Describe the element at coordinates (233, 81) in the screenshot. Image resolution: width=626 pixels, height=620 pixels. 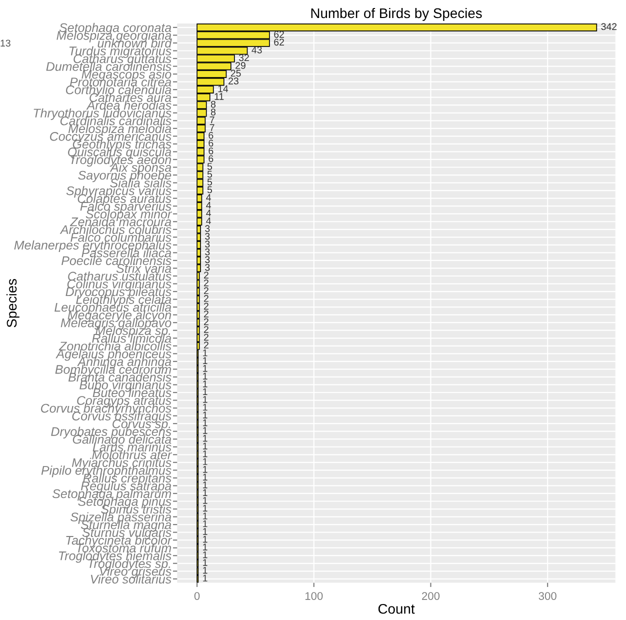
I see `data-label: 23` at that location.